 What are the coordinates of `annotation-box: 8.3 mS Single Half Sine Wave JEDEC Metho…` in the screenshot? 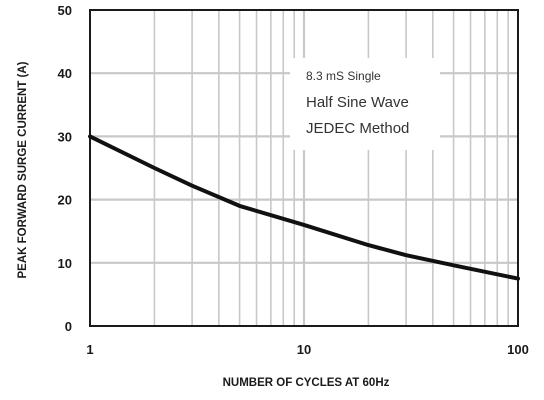 It's located at (365, 104).